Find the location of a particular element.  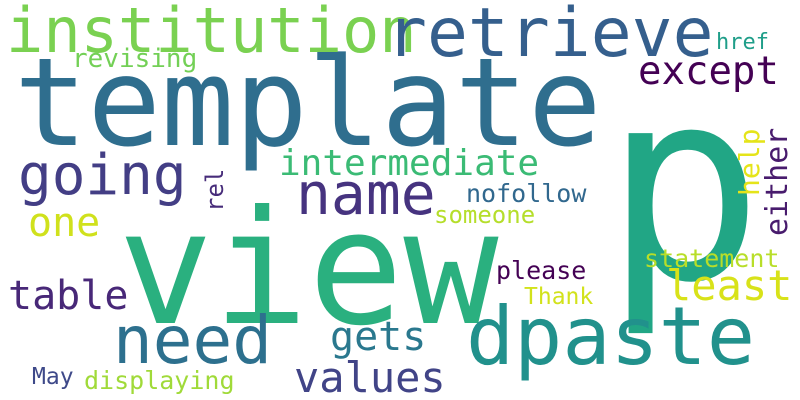

word-Thank: Thank is located at coordinates (558, 297).